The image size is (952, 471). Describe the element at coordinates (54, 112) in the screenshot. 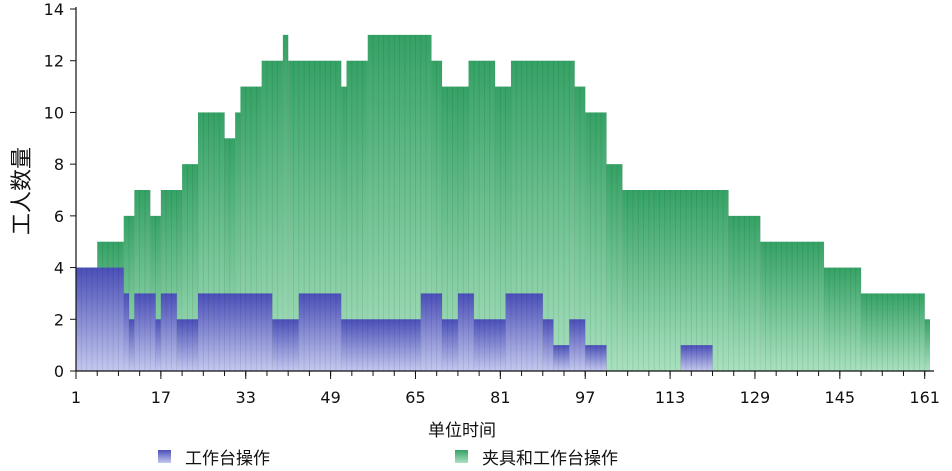

I see `y-tick-label: 10` at that location.